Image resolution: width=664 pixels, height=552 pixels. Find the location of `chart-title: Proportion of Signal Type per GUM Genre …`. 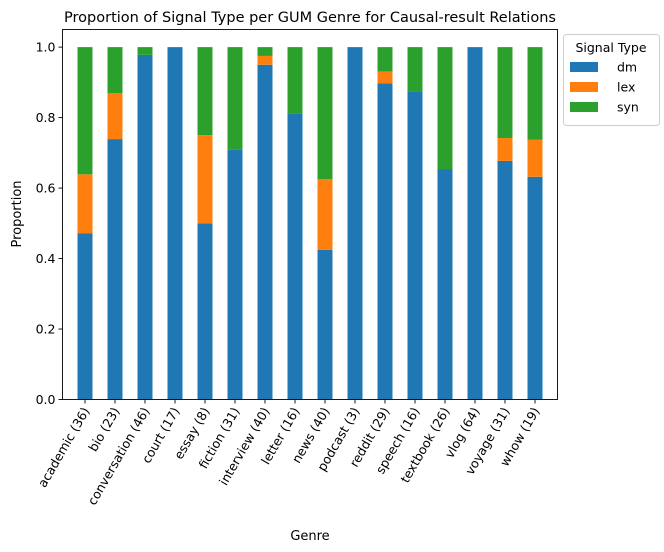

chart-title: Proportion of Signal Type per GUM Genre … is located at coordinates (310, 18).